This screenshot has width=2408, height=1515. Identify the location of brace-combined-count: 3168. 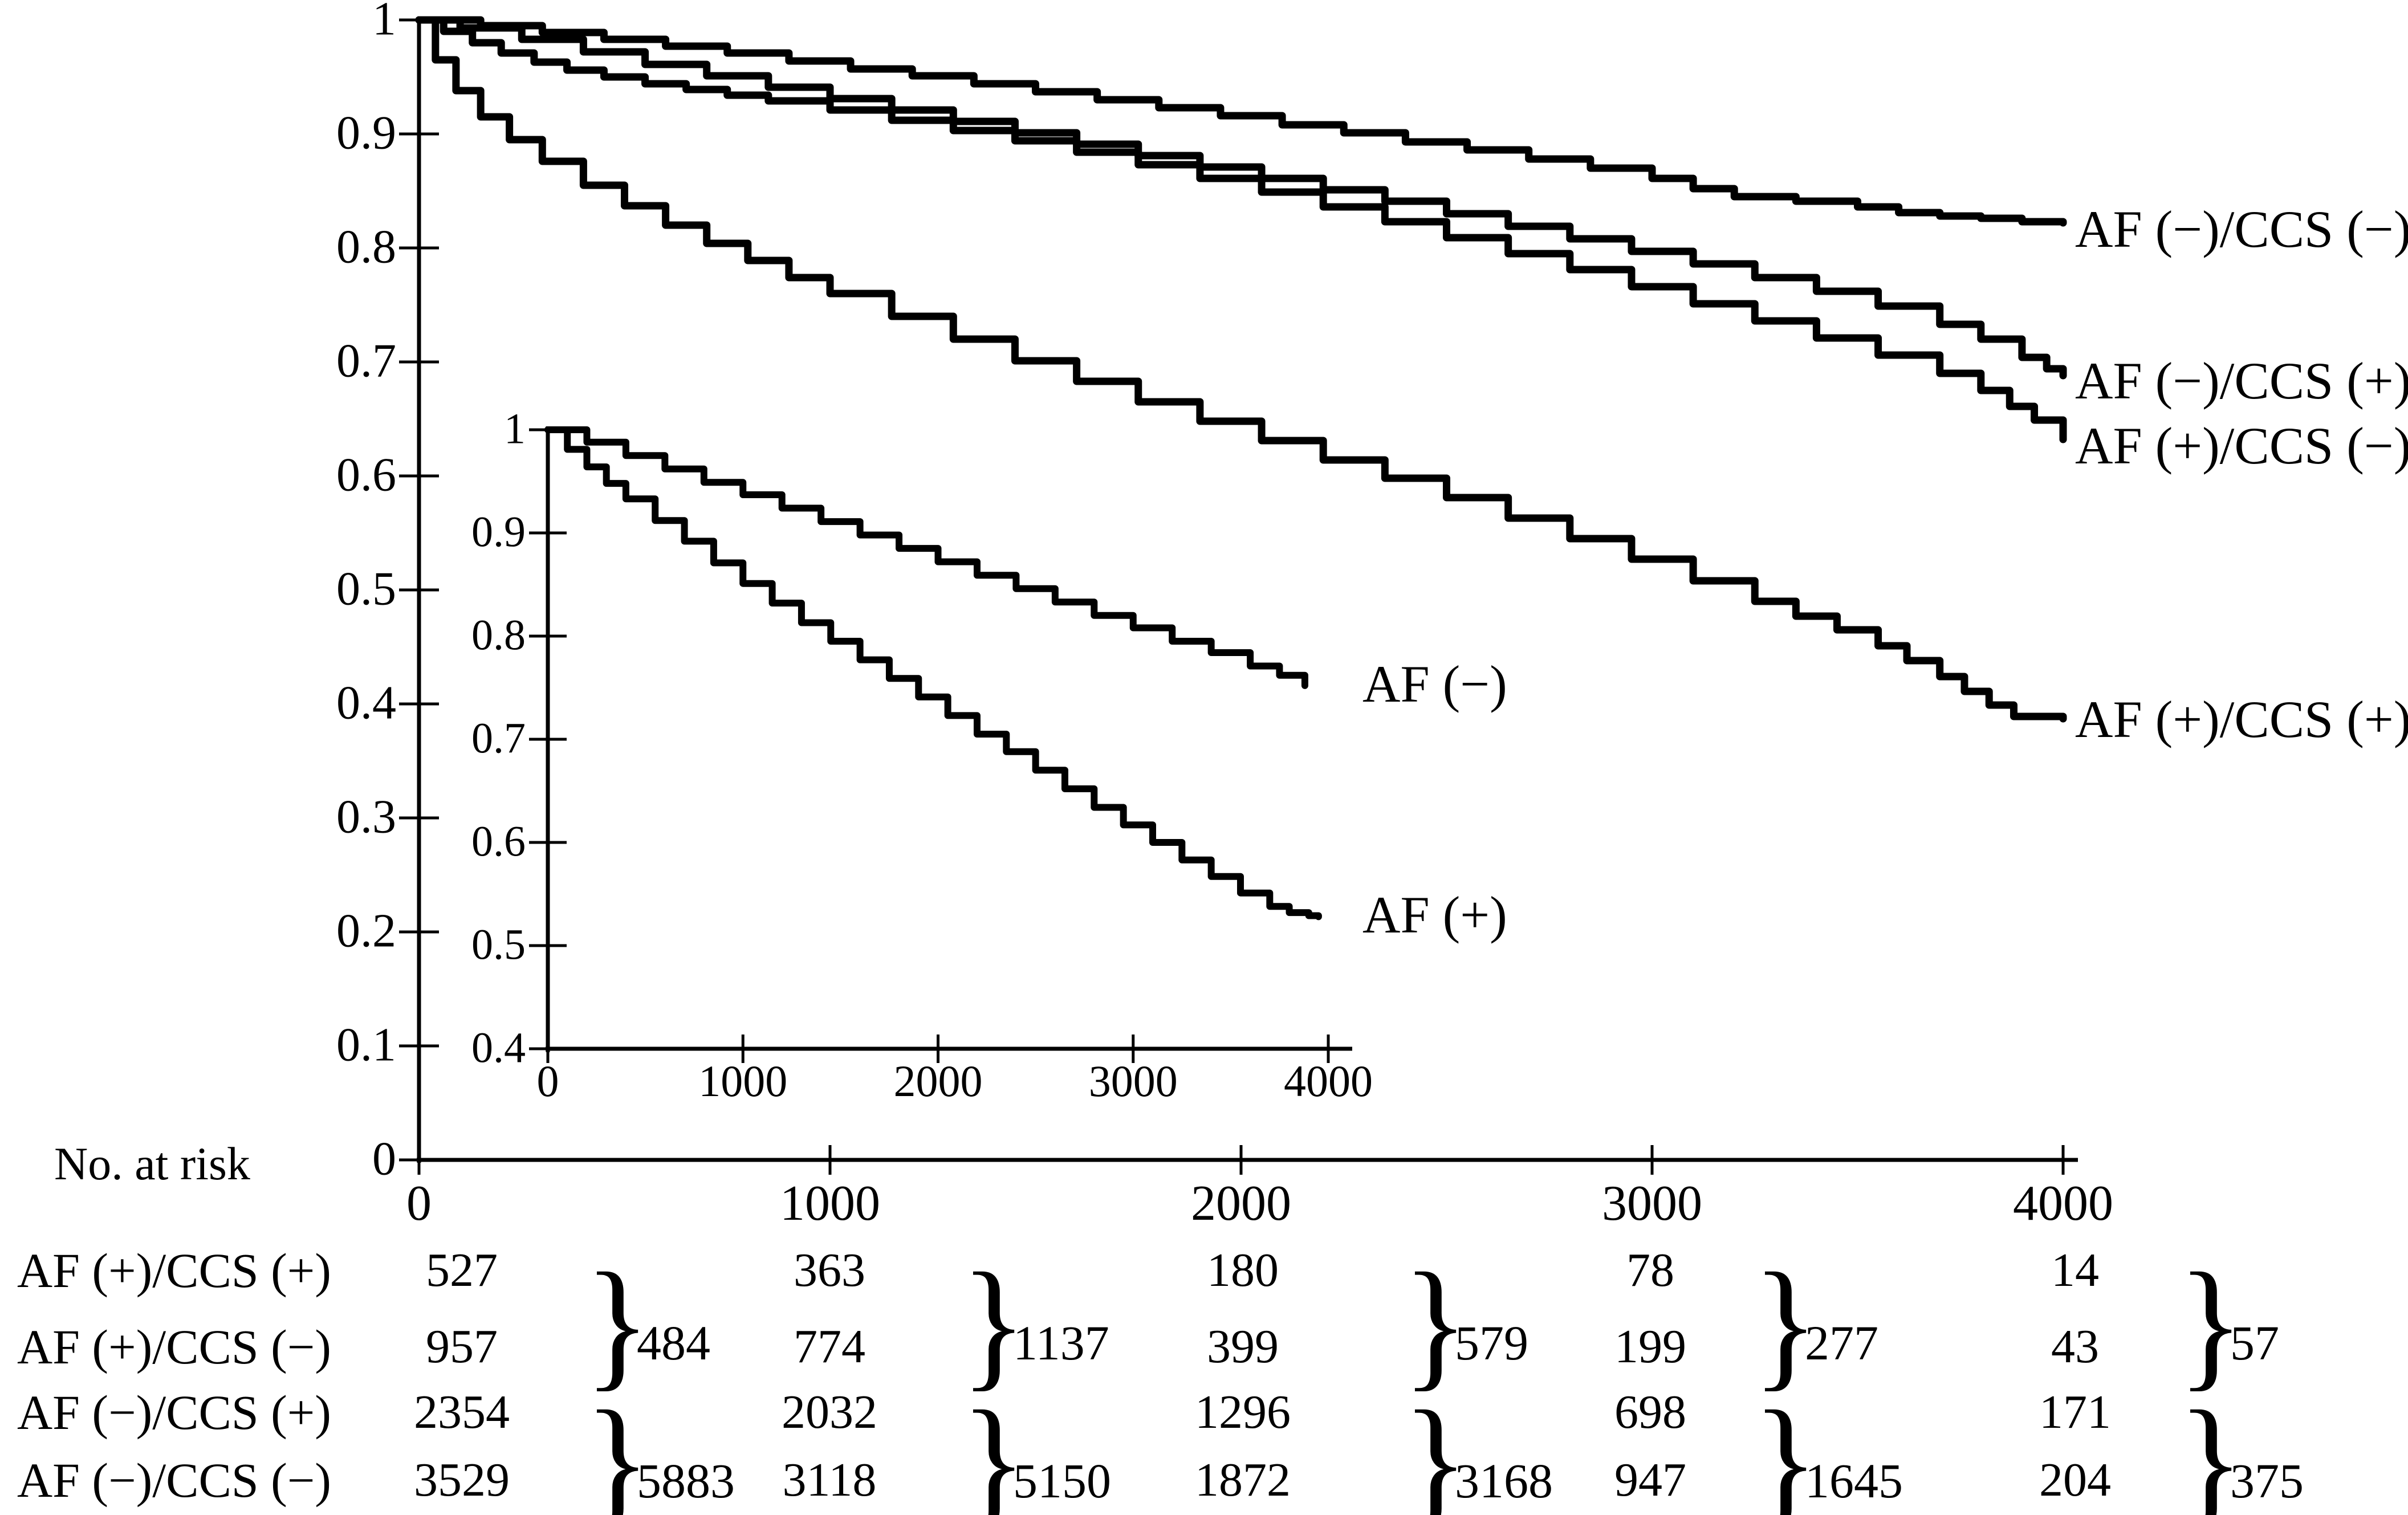
(1504, 1480).